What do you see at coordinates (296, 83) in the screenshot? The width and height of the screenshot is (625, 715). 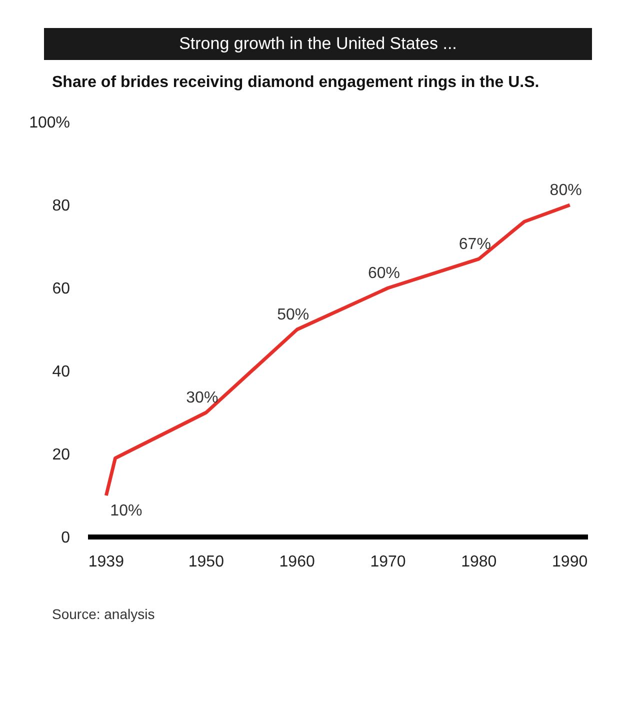 I see `chart-subtitle: Share of brides receiving diamond engagement rings in the U.S.` at bounding box center [296, 83].